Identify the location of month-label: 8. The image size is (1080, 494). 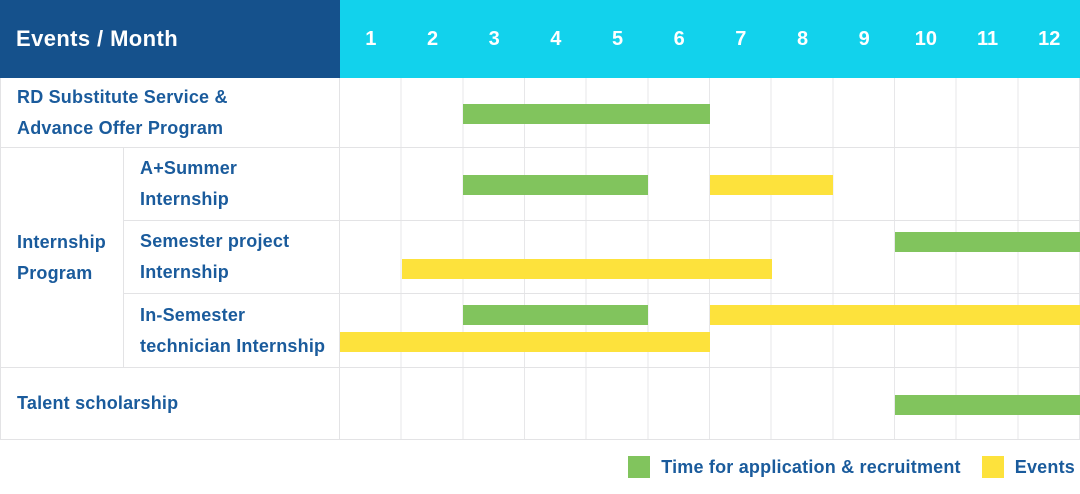
(802, 38).